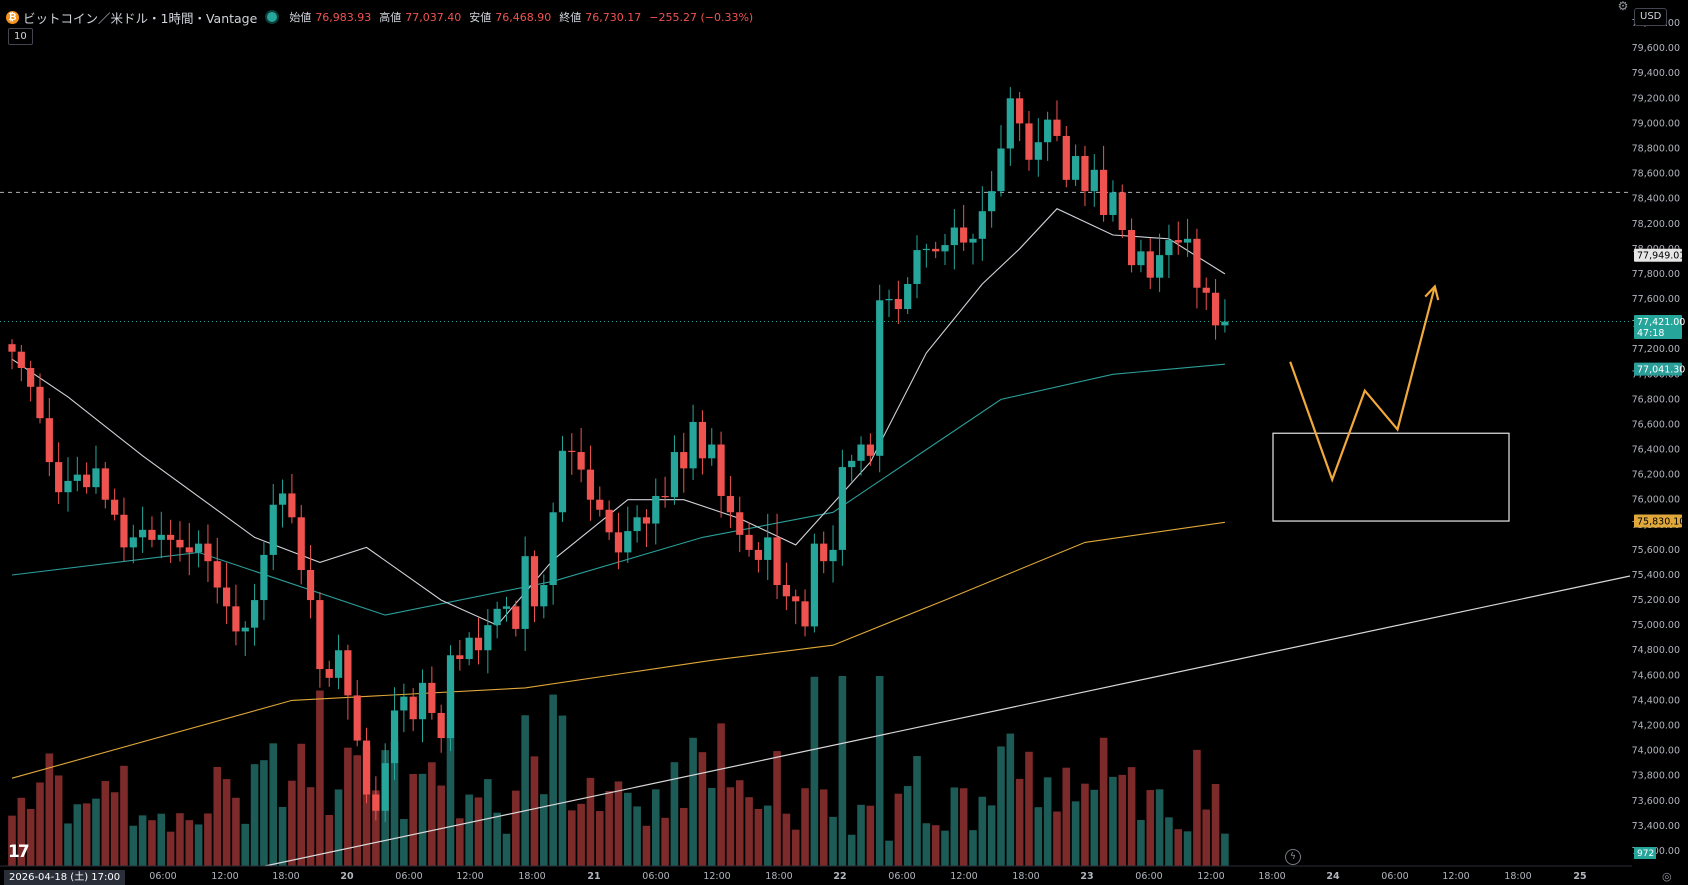 The height and width of the screenshot is (885, 1688). Describe the element at coordinates (19, 852) in the screenshot. I see `tradingview-logo: 17` at that location.